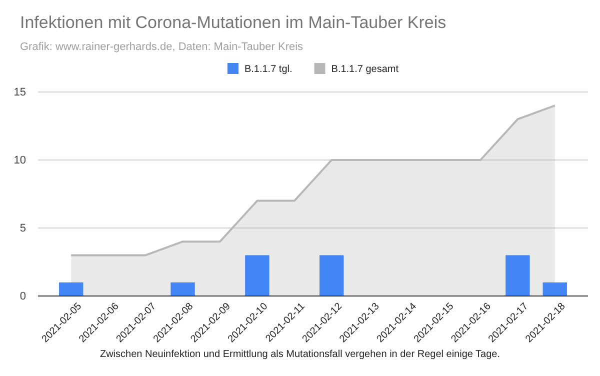 The width and height of the screenshot is (600, 376). Describe the element at coordinates (20, 92) in the screenshot. I see `y-tick-label: 15` at that location.